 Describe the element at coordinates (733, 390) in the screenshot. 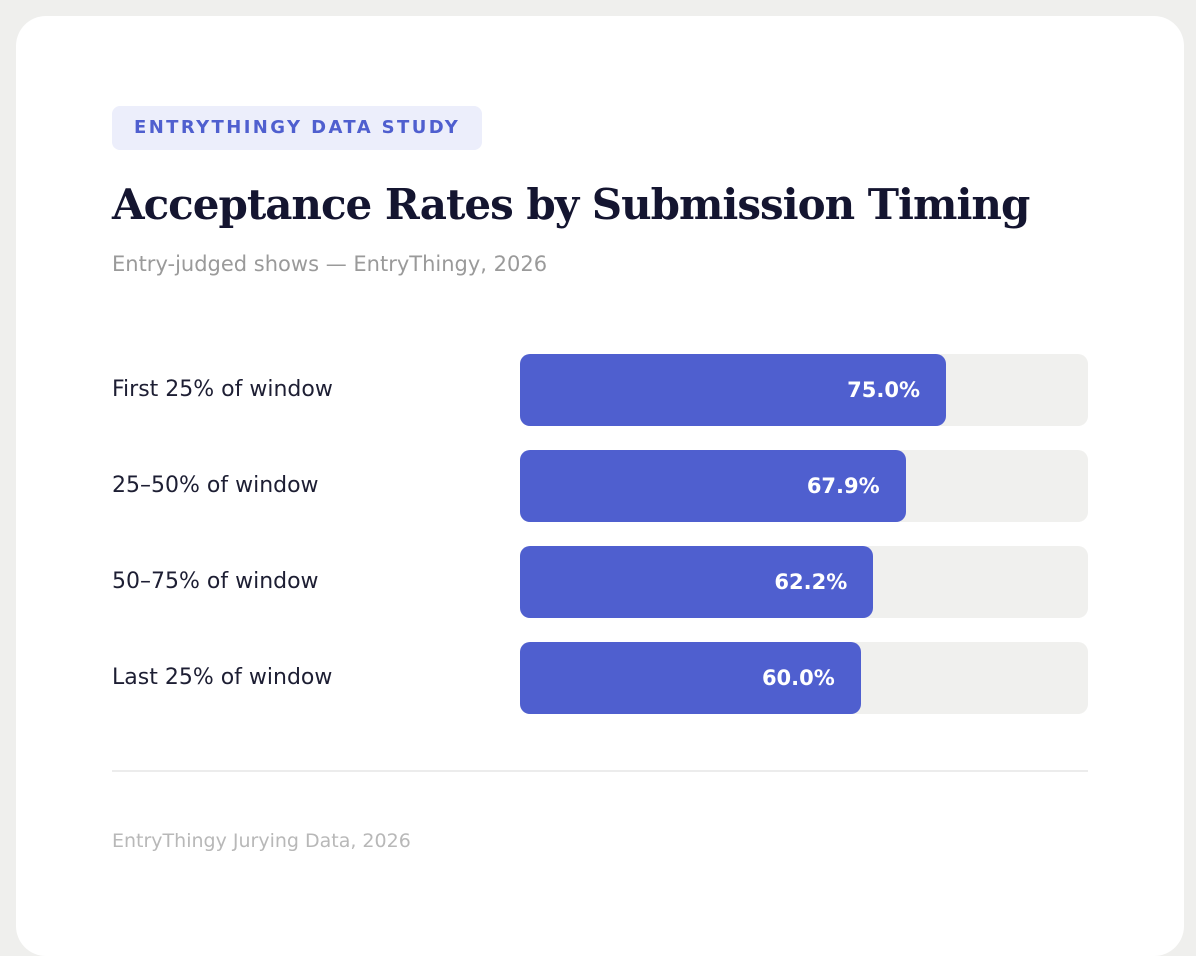

I see `bar: 75.0%` at that location.